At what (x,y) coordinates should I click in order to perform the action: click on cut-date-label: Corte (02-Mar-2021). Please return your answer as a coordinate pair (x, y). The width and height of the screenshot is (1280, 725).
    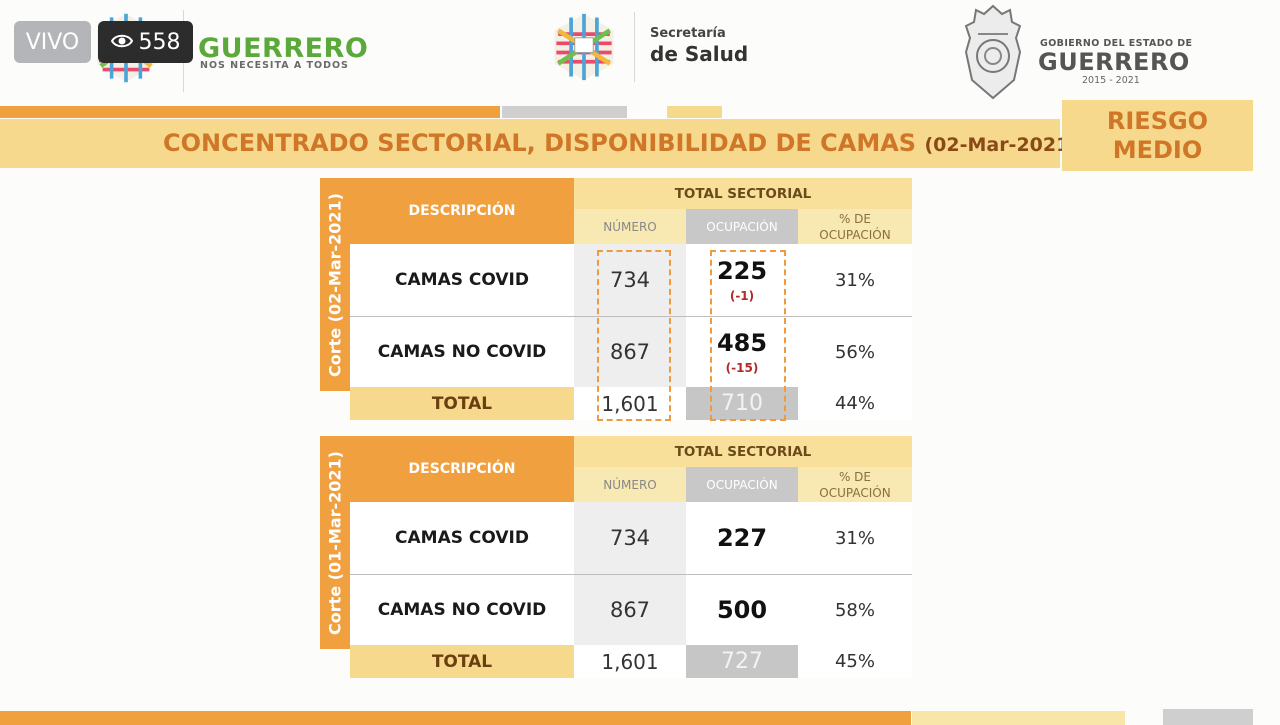
    Looking at the image, I should click on (335, 284).